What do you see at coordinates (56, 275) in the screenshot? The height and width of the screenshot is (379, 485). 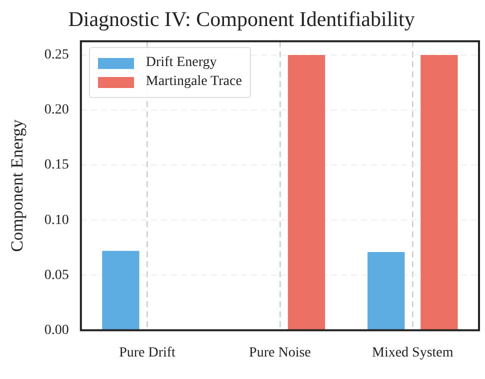 I see `y-tick-label: 0.05` at bounding box center [56, 275].